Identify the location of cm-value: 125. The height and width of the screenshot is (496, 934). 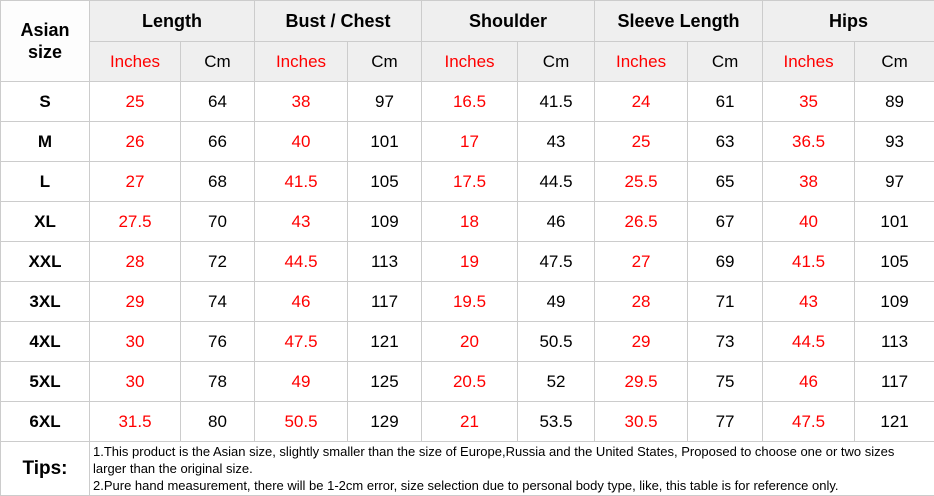
(385, 382).